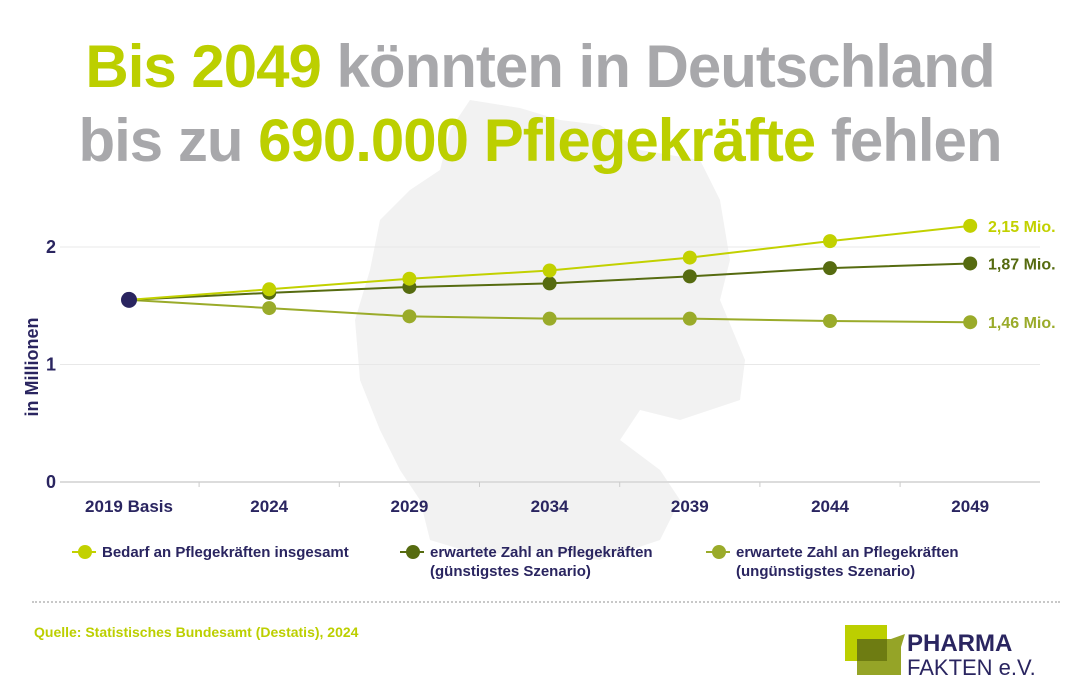 The image size is (1080, 696). What do you see at coordinates (537, 140) in the screenshot?
I see `title-highlight-number: 690.000 Pflegekräfte` at bounding box center [537, 140].